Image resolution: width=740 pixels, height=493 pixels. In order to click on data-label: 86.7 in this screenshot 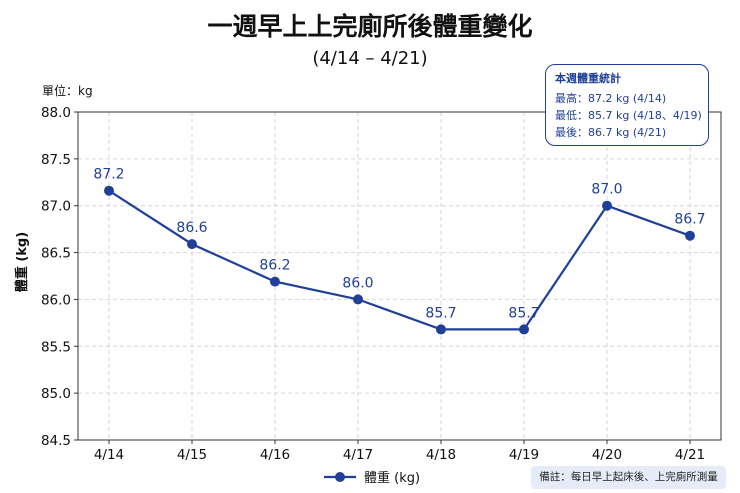, I will do `click(689, 220)`.